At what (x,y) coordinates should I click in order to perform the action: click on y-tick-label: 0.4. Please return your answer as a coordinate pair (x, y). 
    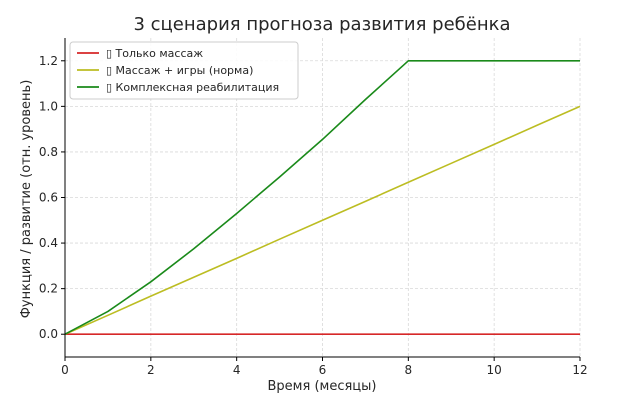
    Looking at the image, I should click on (48, 243).